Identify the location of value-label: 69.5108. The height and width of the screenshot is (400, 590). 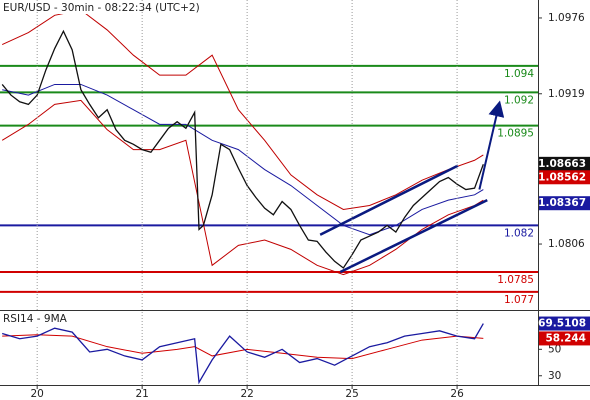
(562, 324).